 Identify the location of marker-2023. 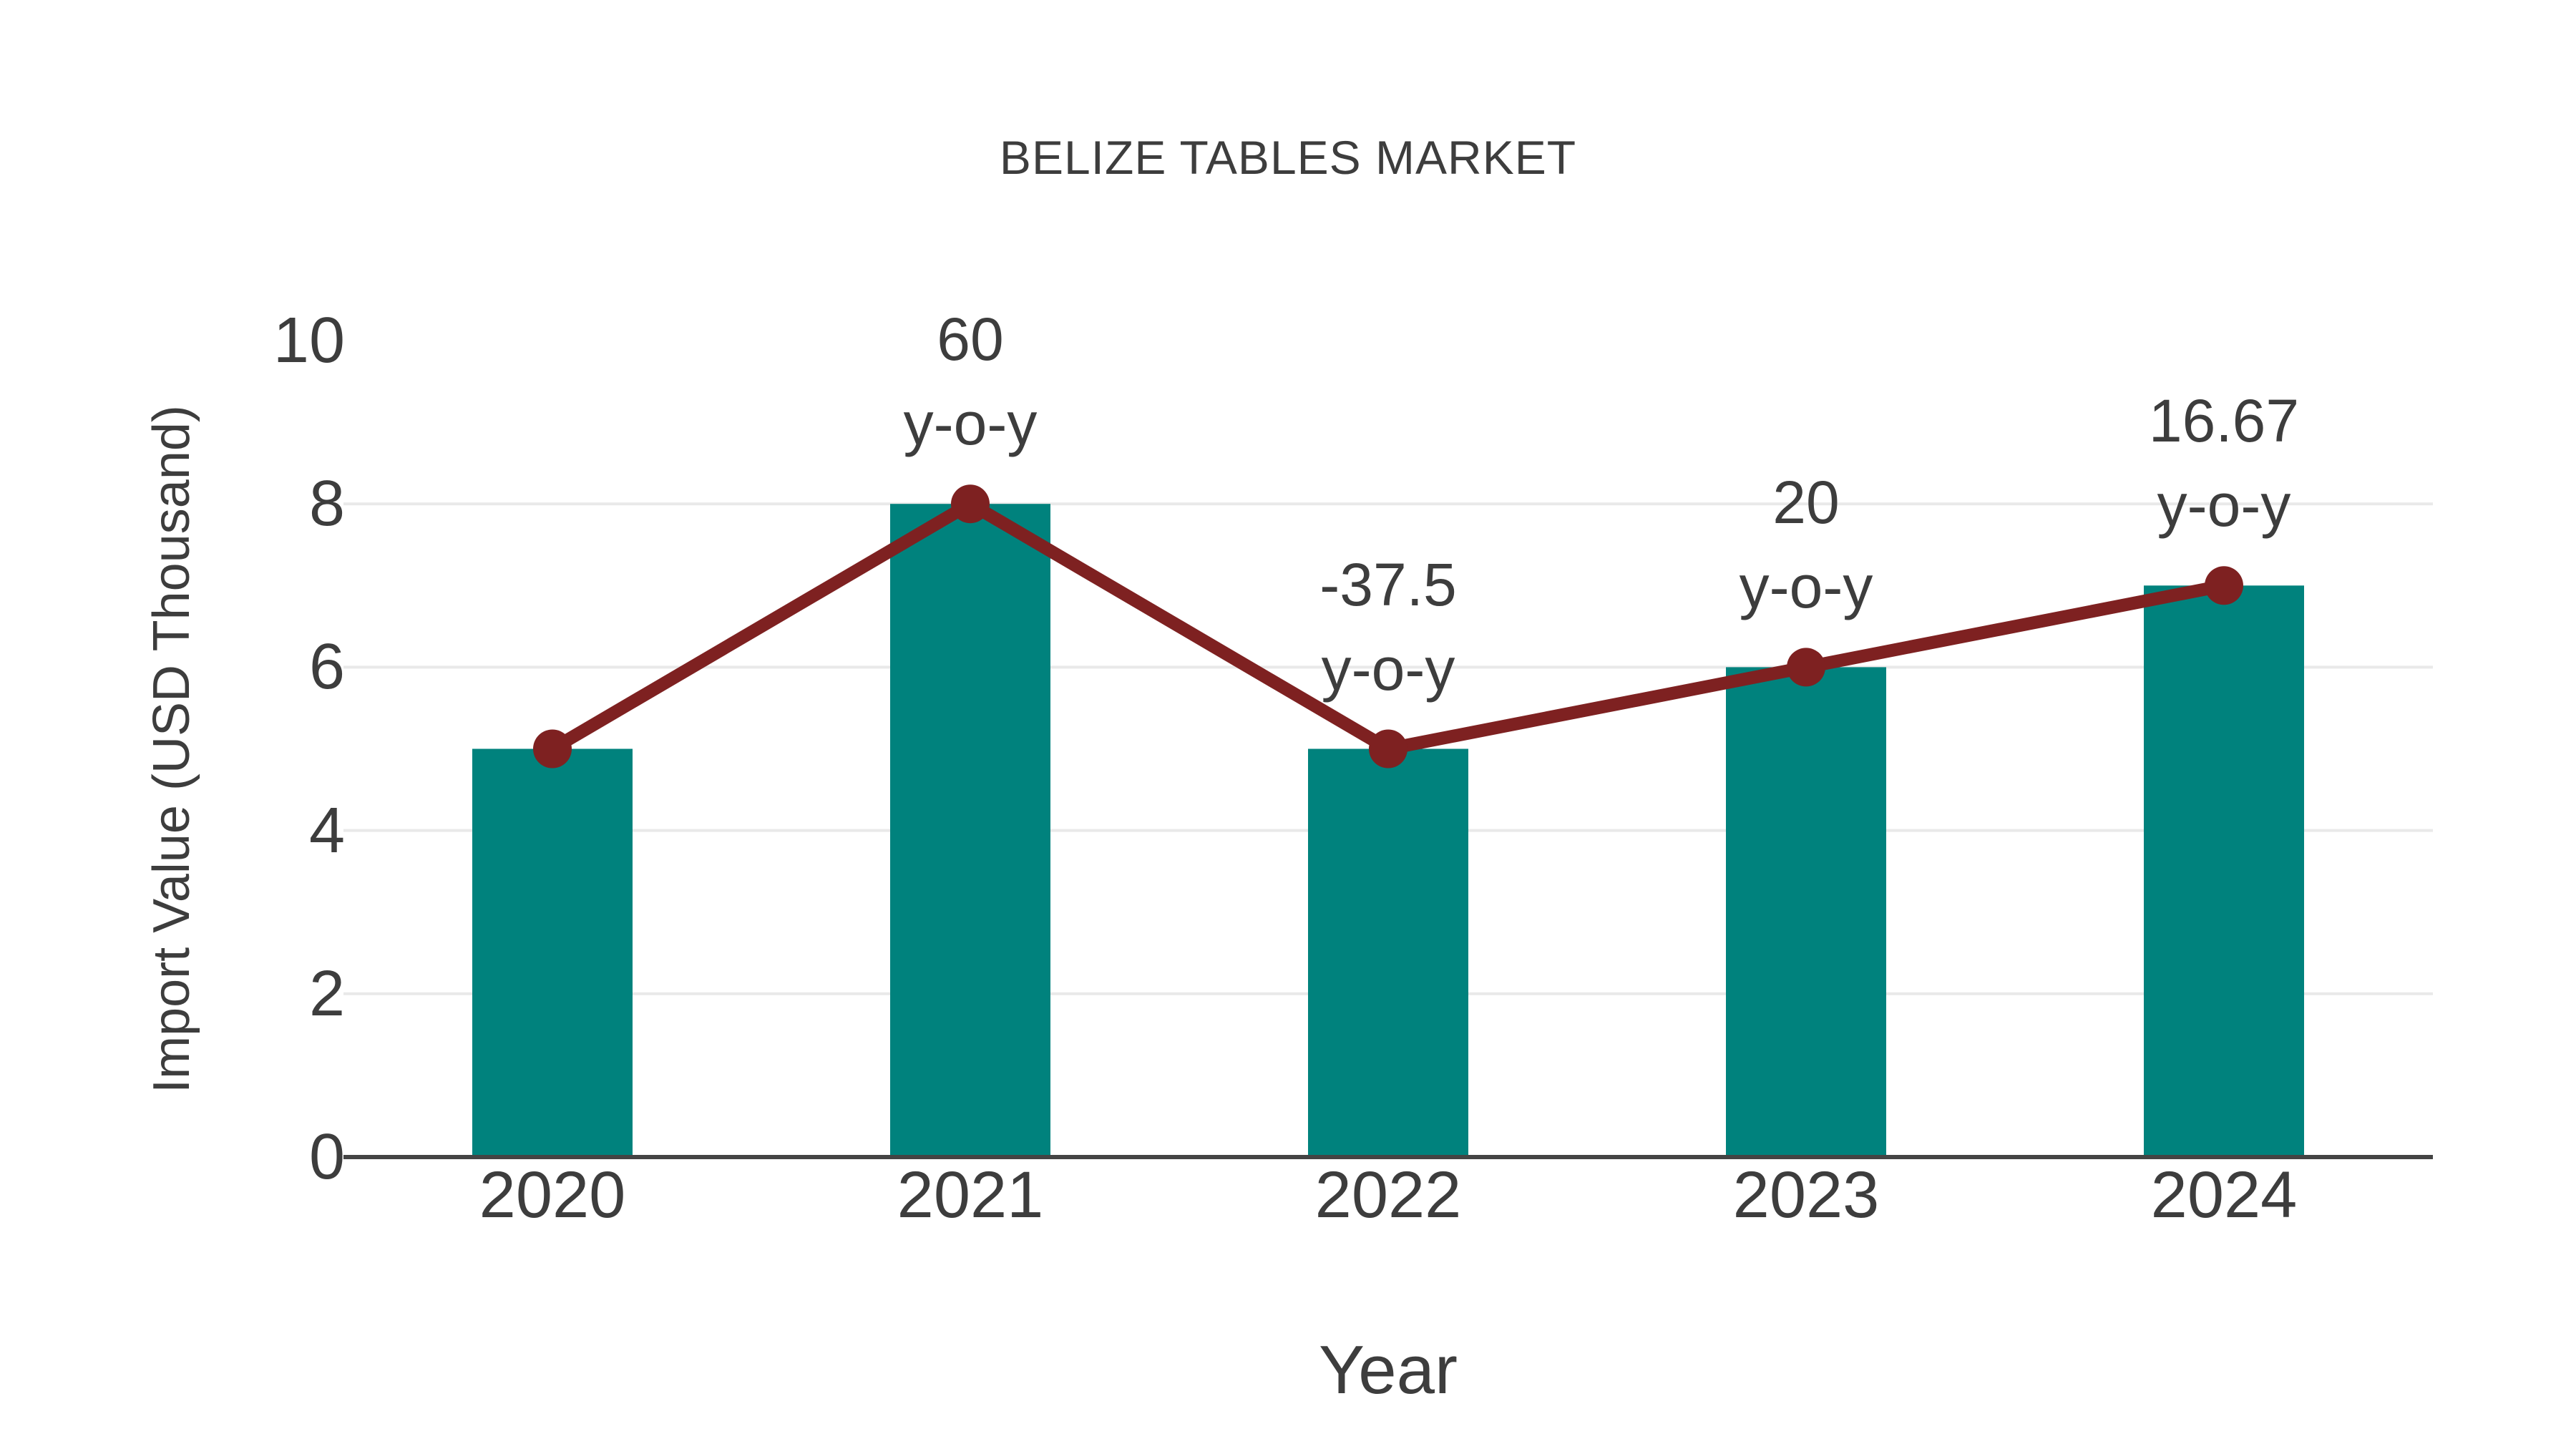
(1806, 667).